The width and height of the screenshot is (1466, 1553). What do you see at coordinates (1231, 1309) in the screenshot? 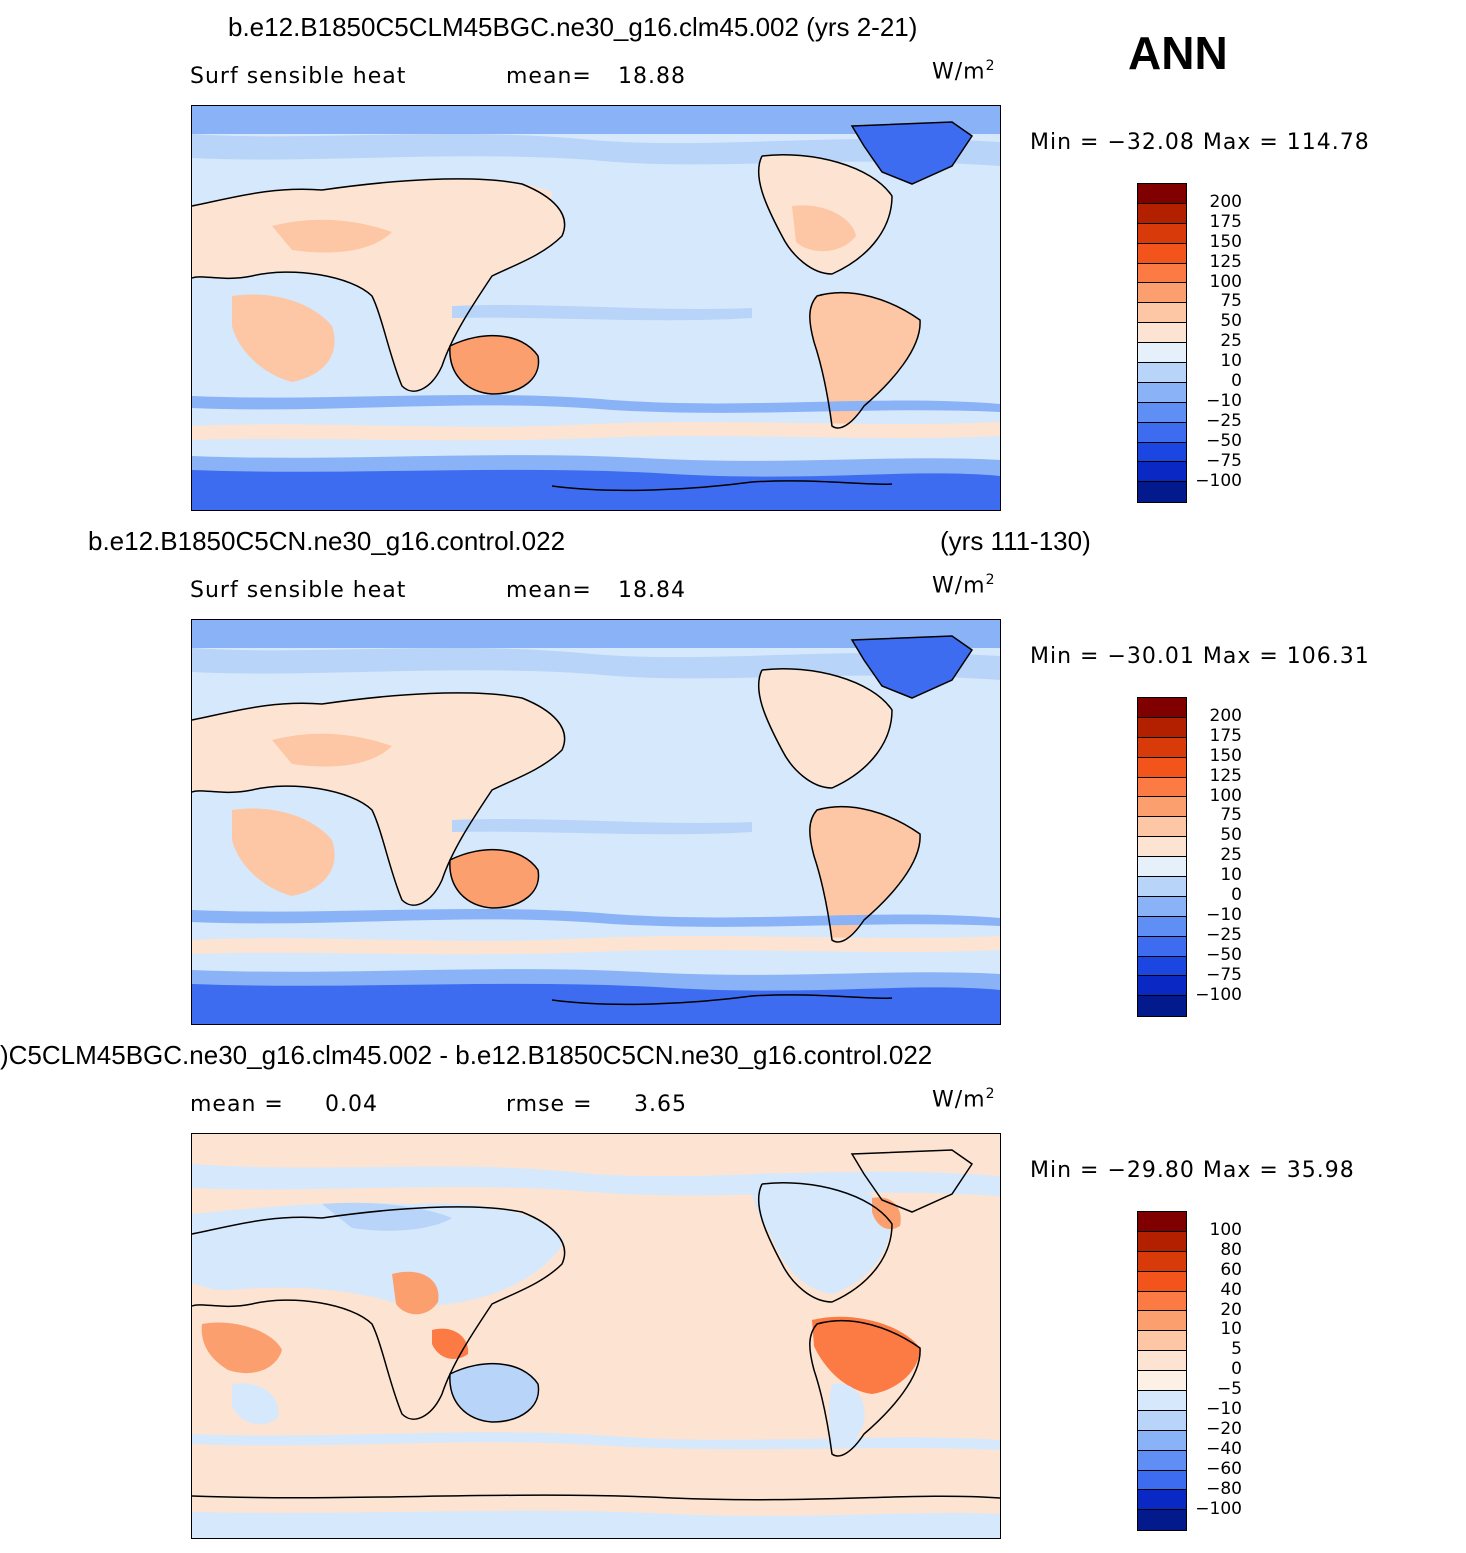
I see `colorbar-level-label: 20` at bounding box center [1231, 1309].